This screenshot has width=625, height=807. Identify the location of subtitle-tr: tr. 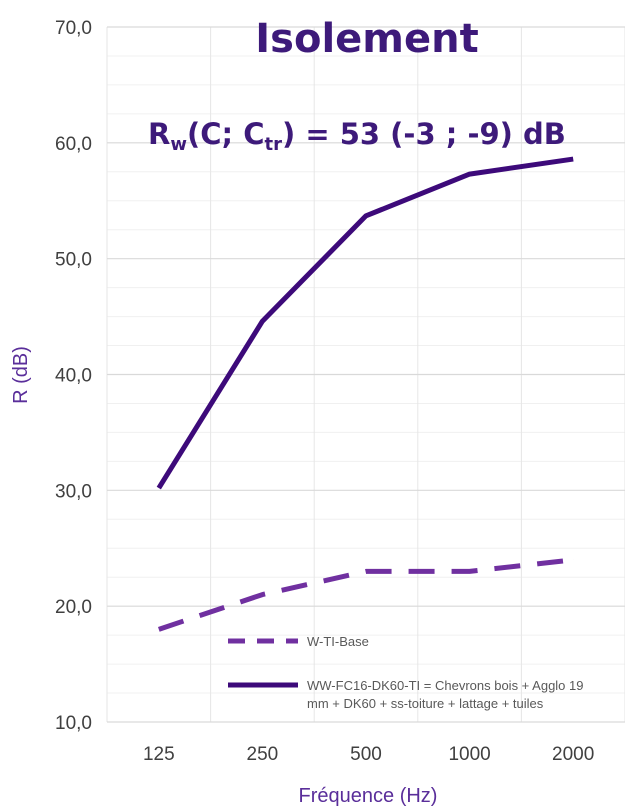
(274, 144).